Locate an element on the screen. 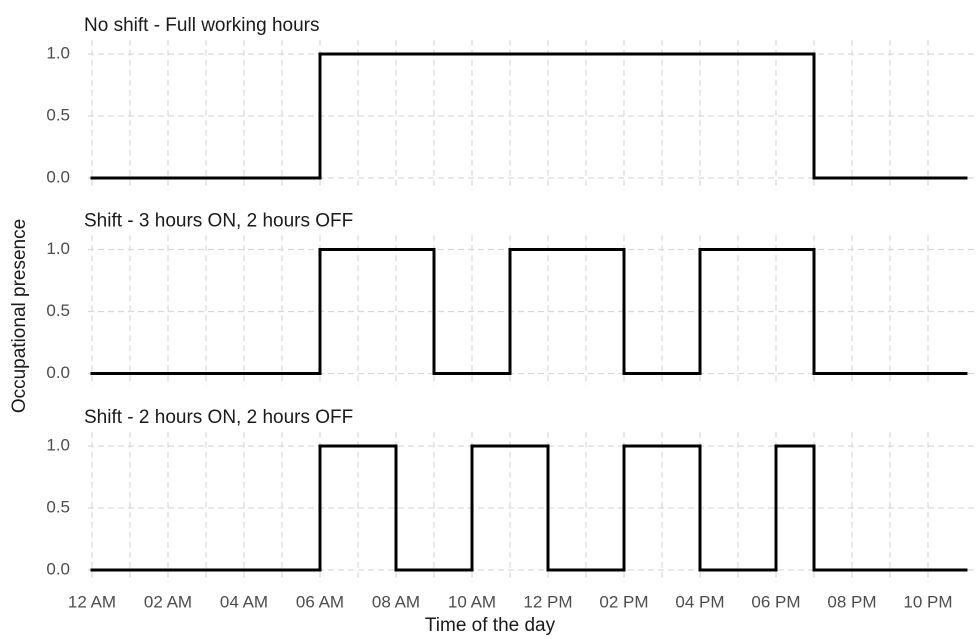 This screenshot has height=639, width=980. x-tick-label: 04 AM is located at coordinates (244, 602).